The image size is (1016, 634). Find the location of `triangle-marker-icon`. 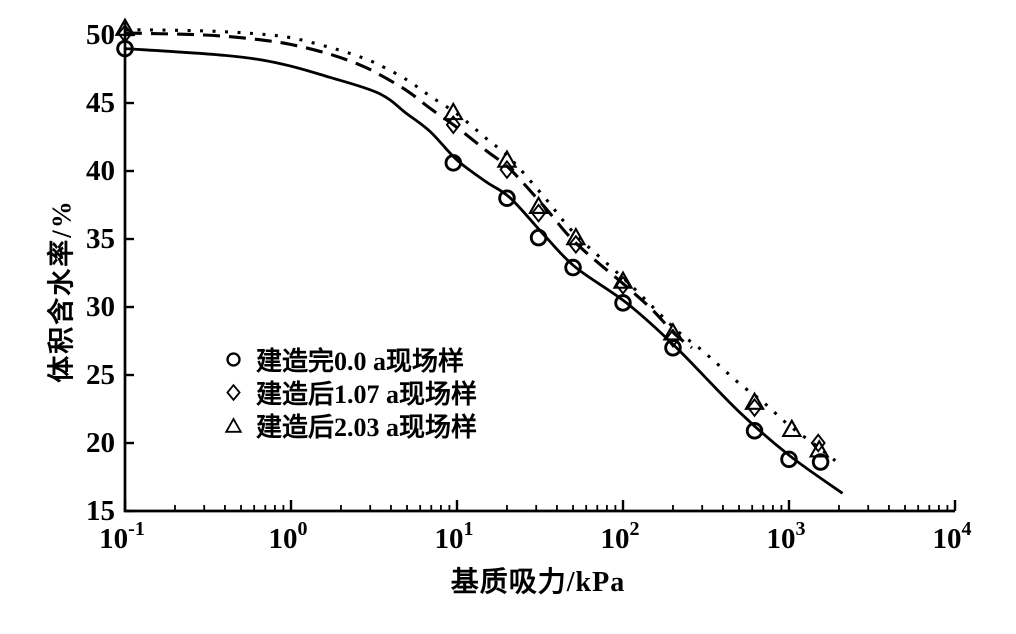

triangle-marker-icon is located at coordinates (233, 425).